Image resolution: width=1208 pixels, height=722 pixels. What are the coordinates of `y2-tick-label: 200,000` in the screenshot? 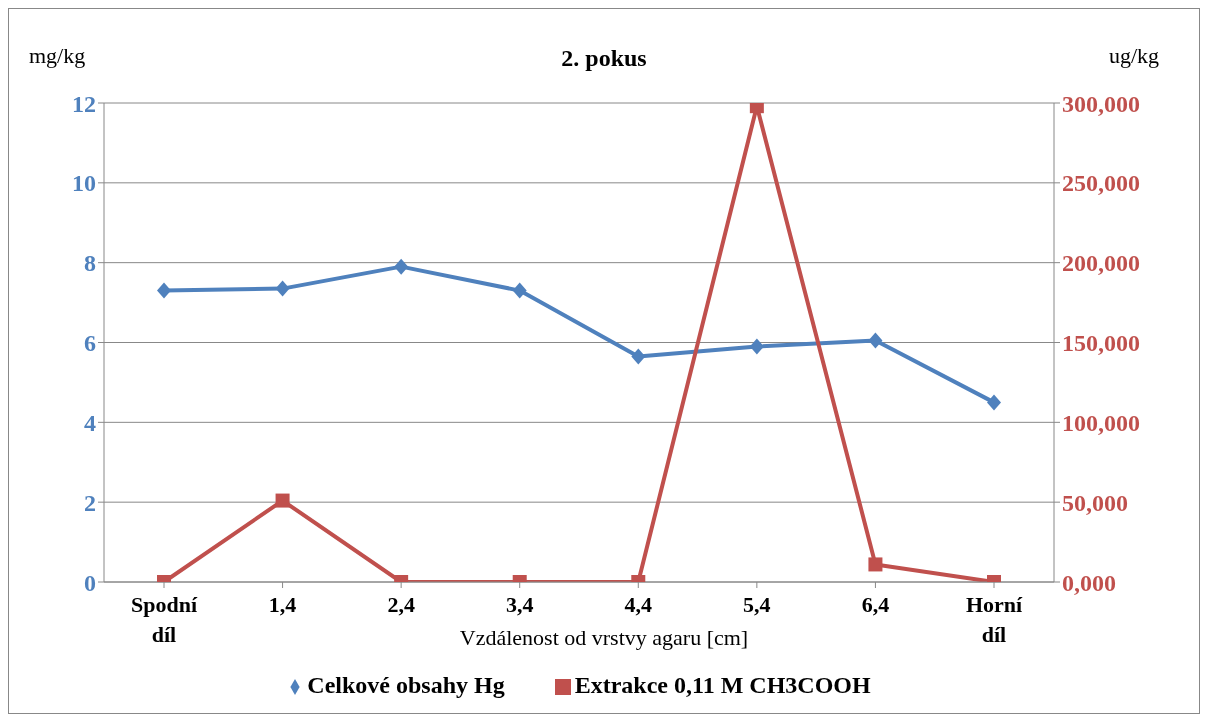 It's located at (1101, 263).